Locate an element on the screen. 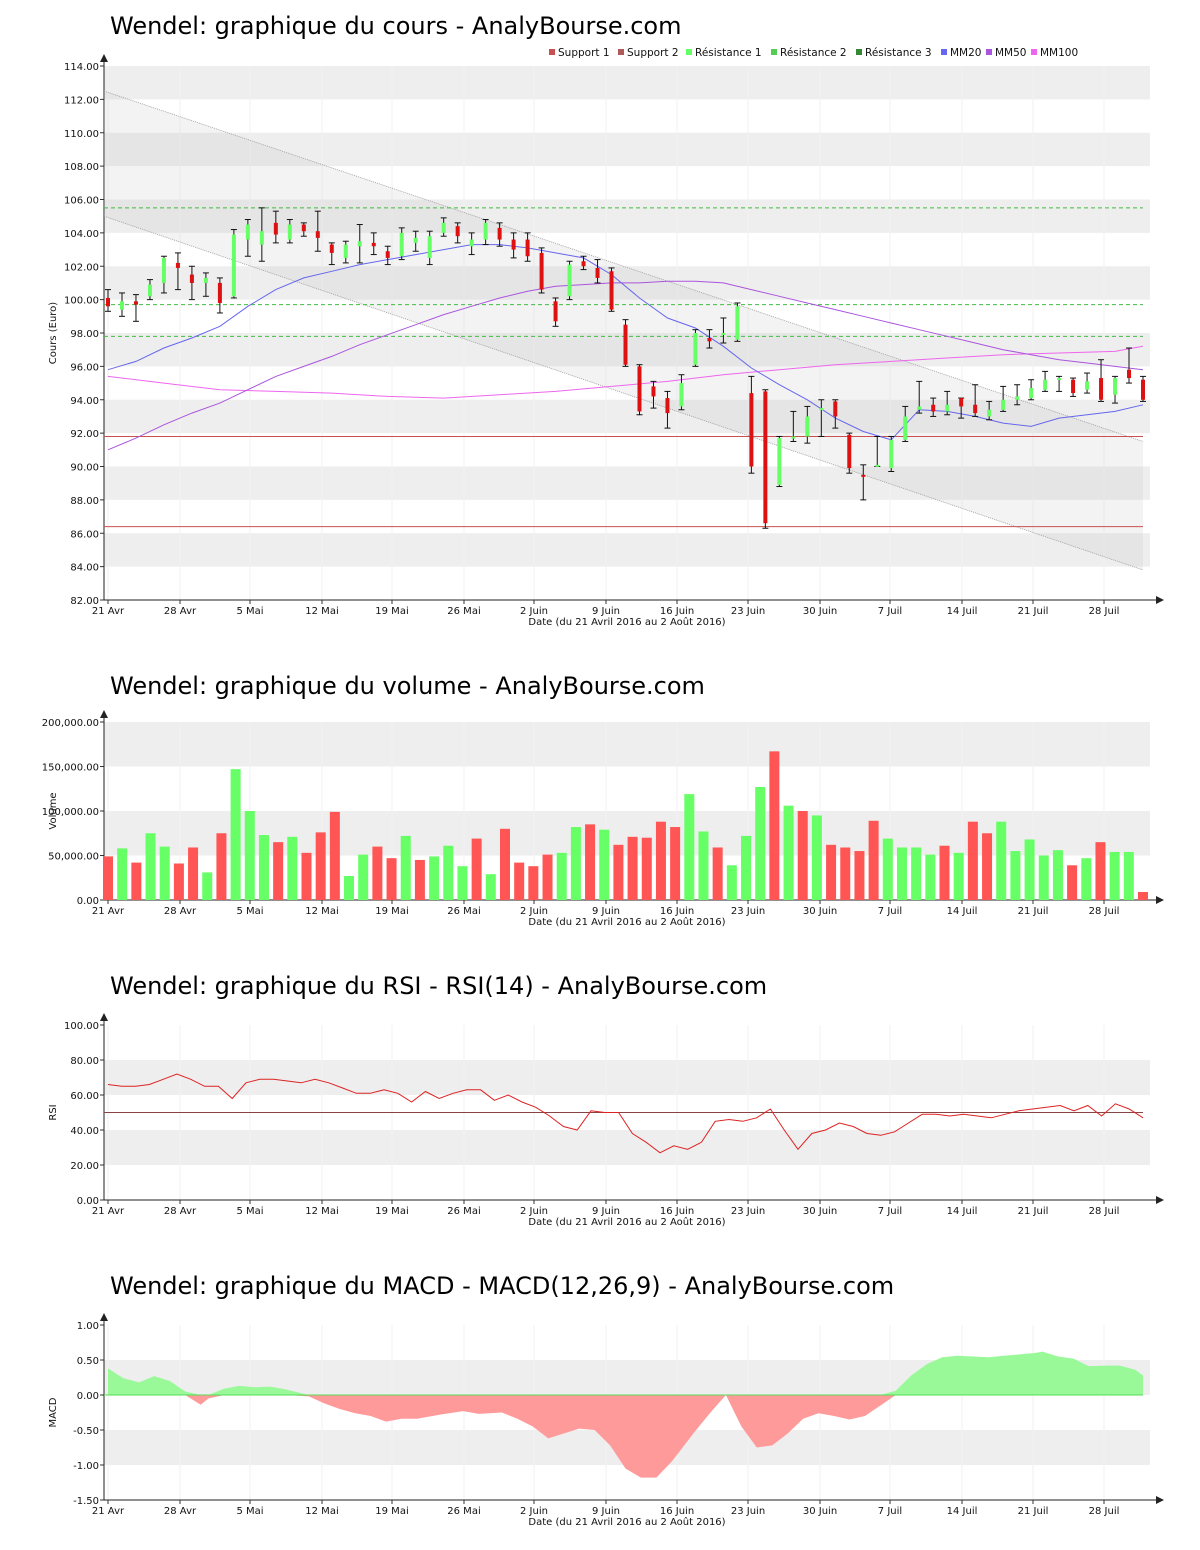 This screenshot has width=1200, height=1550. y-tick-label: 114.00 is located at coordinates (81, 67).